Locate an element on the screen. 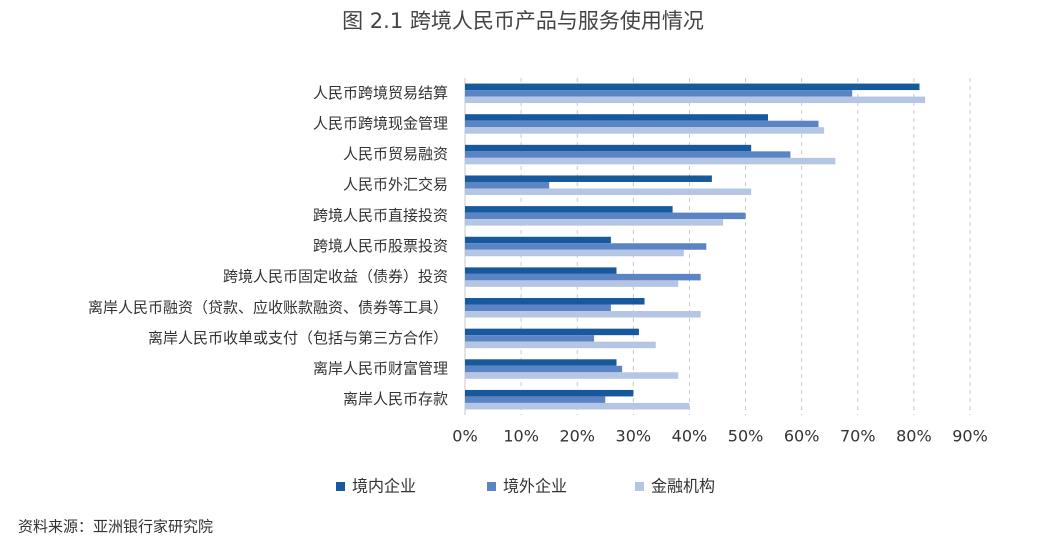  source-note: 资料来源：亚洲银行家研究院 is located at coordinates (115, 527).